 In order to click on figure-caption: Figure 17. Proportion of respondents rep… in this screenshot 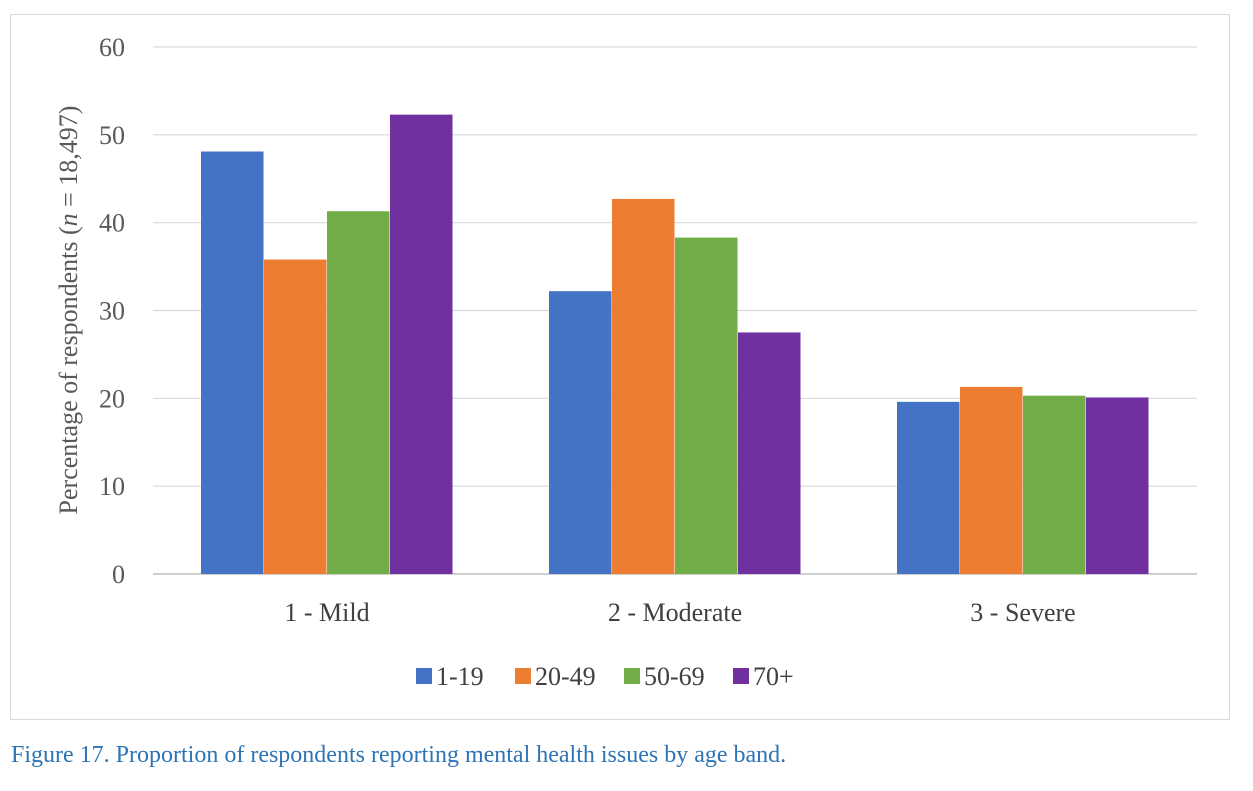, I will do `click(399, 755)`.